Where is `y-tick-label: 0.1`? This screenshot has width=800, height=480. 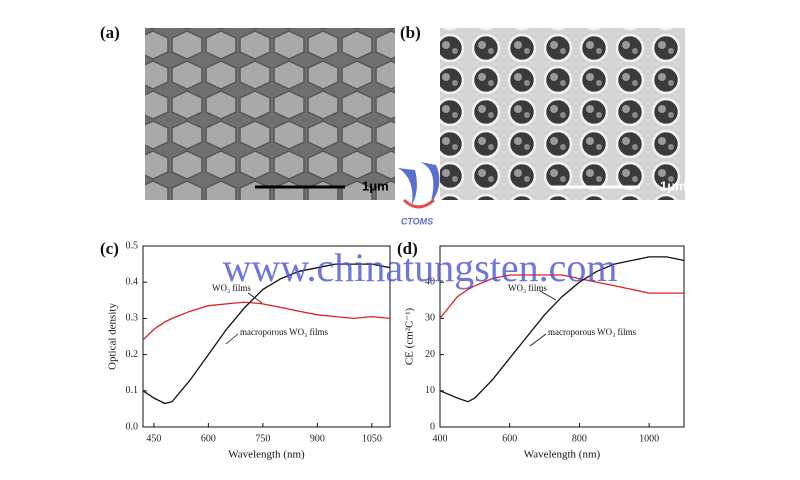
y-tick-label: 0.1 is located at coordinates (132, 390).